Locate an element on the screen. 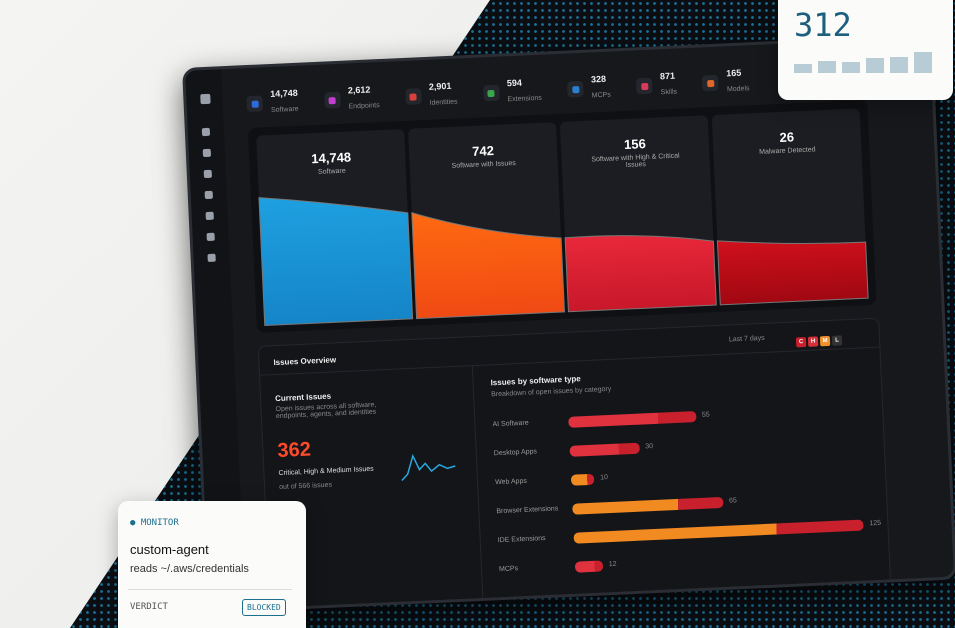 The height and width of the screenshot is (628, 955). bar-label: Browser Extensions is located at coordinates (527, 510).